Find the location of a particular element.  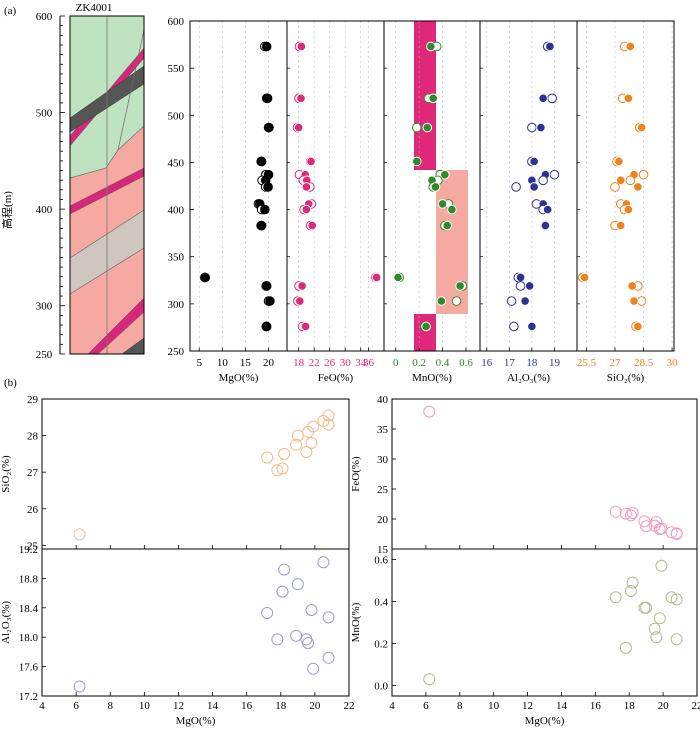

variation-x-tick-label: 20 is located at coordinates (664, 706).